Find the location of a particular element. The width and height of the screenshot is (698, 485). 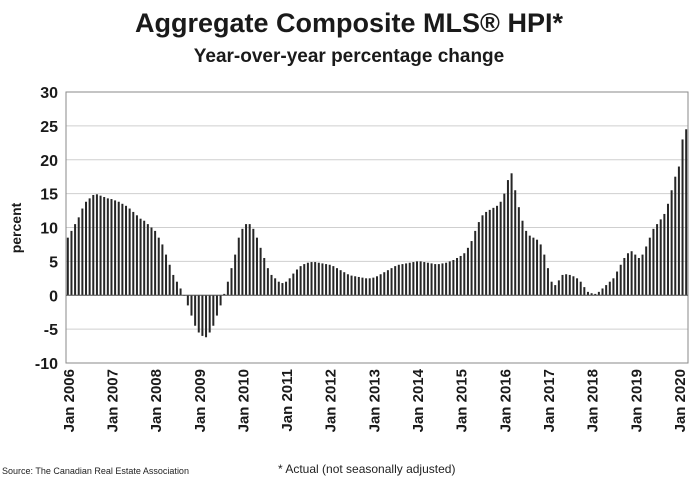

y-tick-label: -10 is located at coordinates (46, 364).